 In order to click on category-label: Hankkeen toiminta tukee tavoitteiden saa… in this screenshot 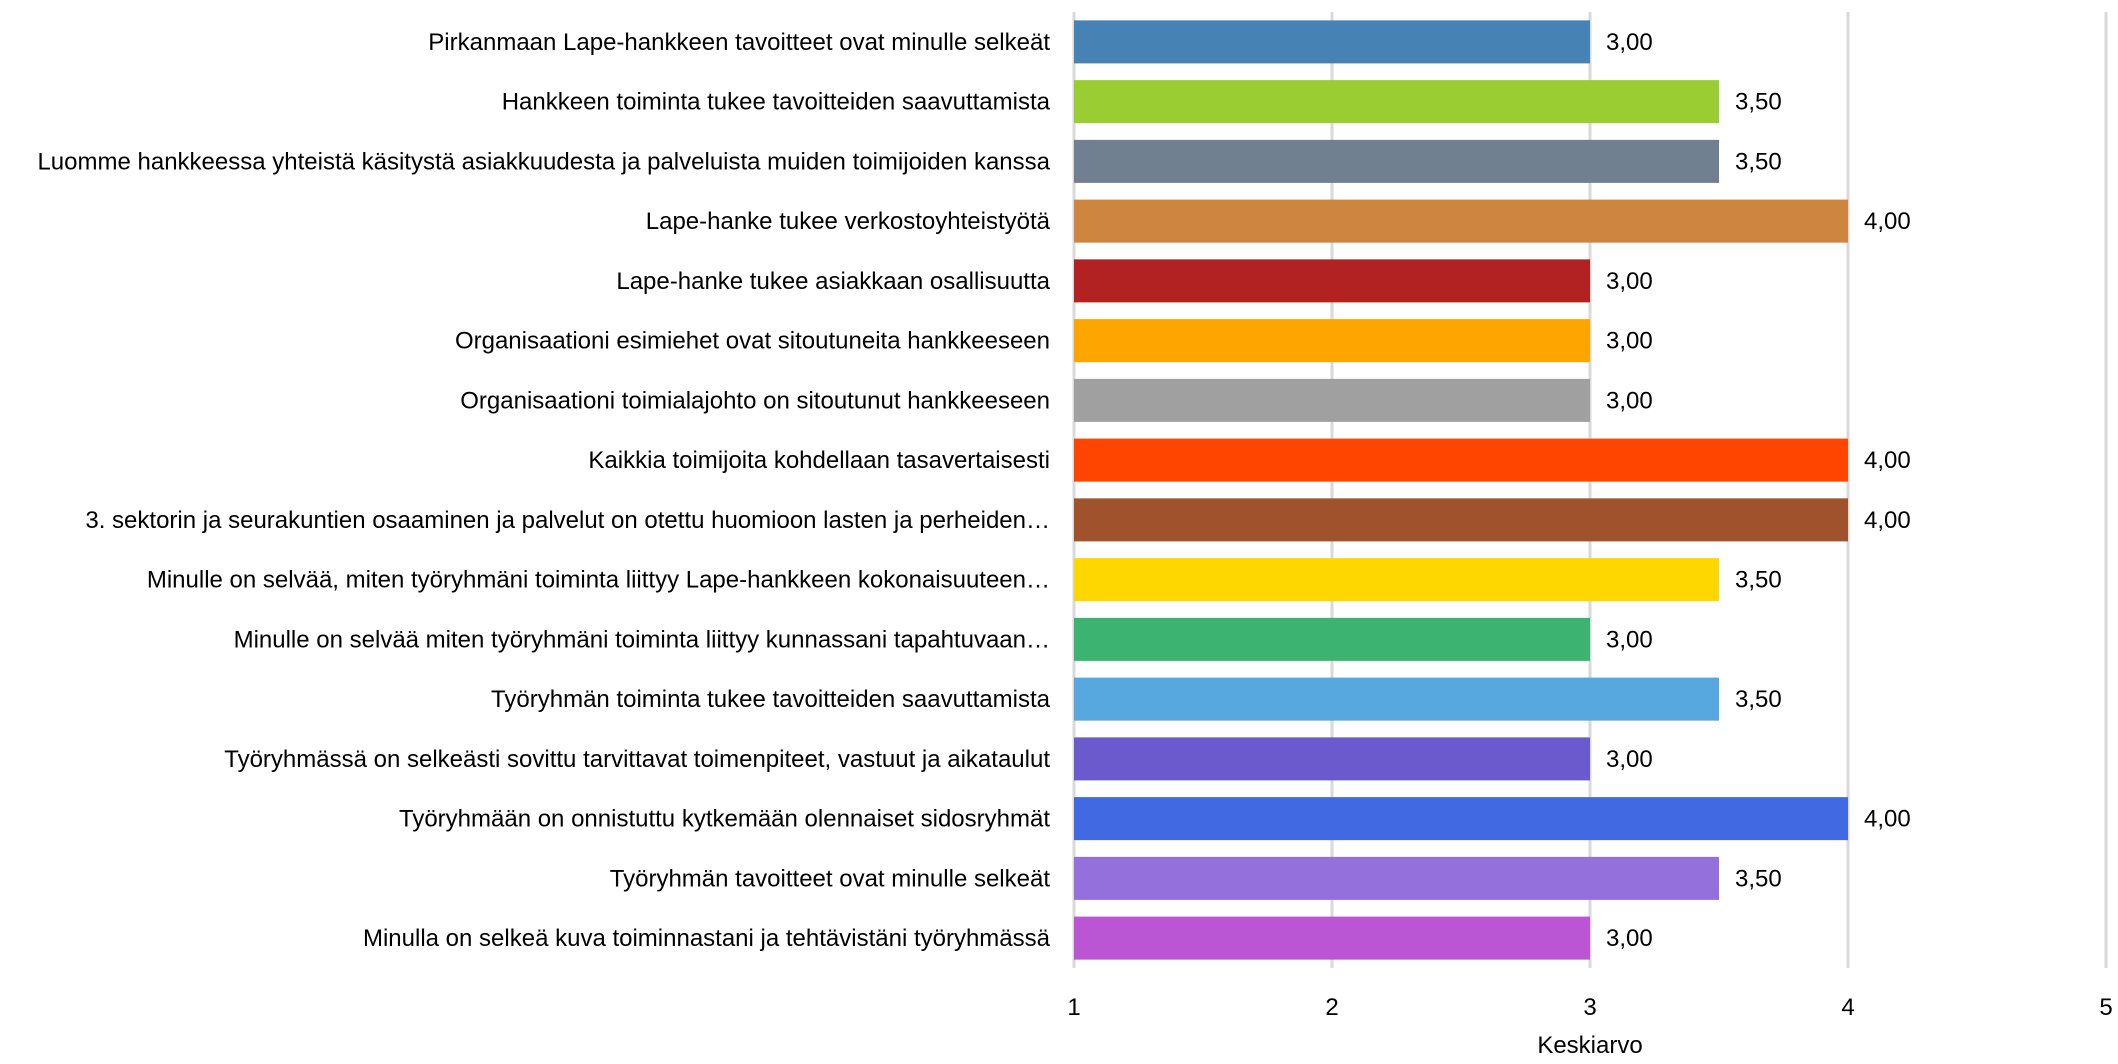, I will do `click(776, 102)`.